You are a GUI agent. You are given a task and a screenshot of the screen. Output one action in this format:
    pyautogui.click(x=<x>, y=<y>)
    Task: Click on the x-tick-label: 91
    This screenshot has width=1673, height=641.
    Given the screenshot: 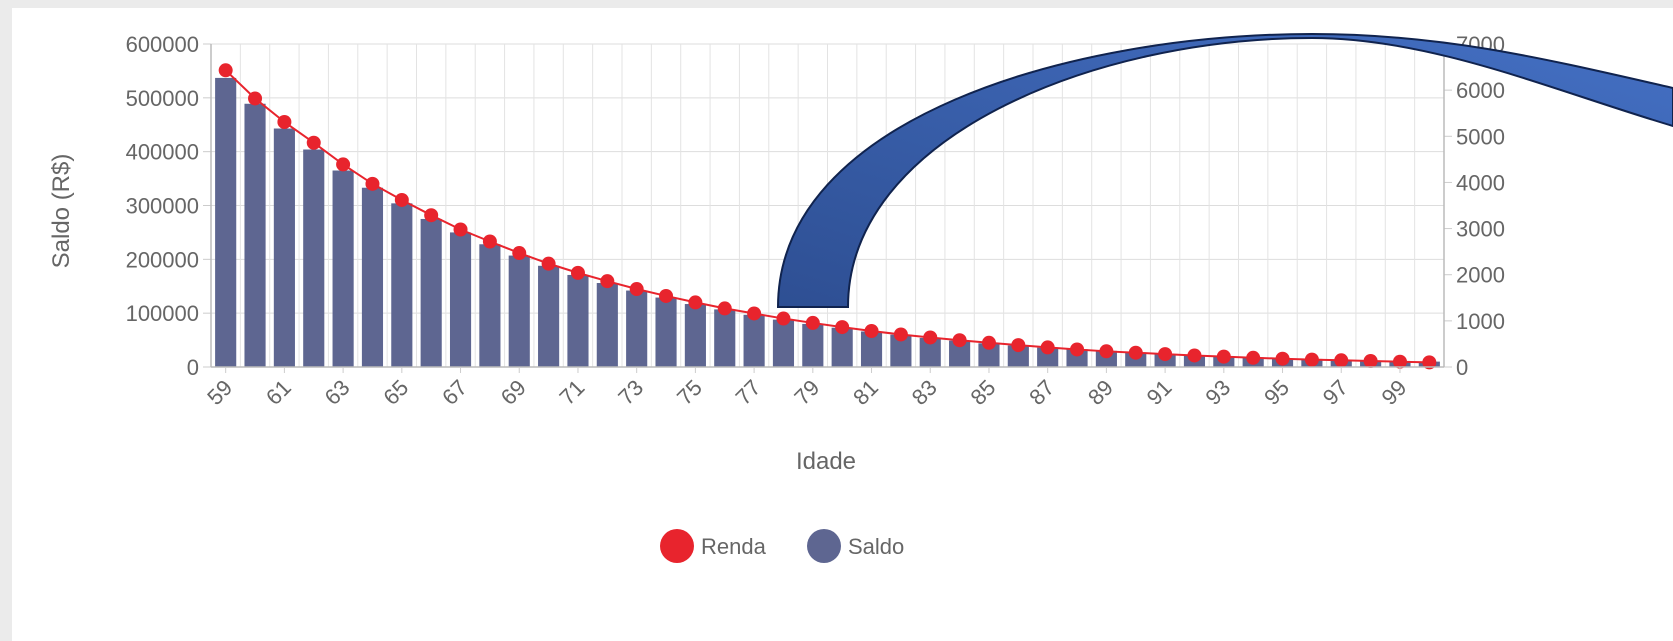 What is the action you would take?
    pyautogui.click(x=1159, y=392)
    